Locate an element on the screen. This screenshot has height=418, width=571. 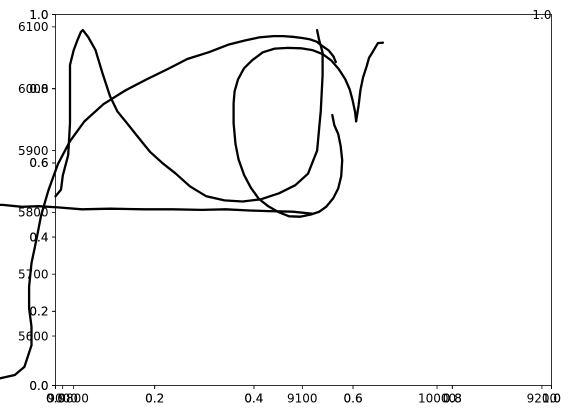
y-tick-label: 6100 is located at coordinates (33, 27).